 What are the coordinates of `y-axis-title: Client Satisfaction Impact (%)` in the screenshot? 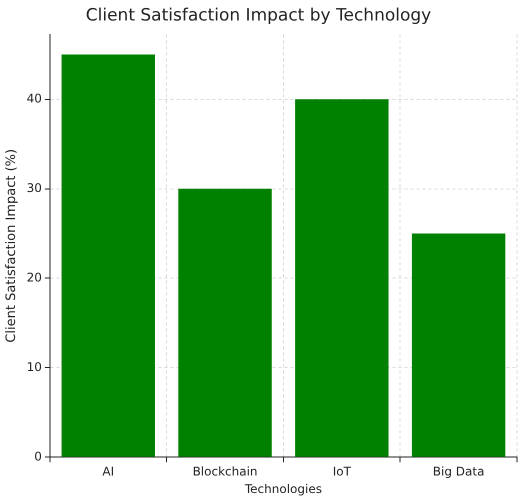 It's located at (12, 245).